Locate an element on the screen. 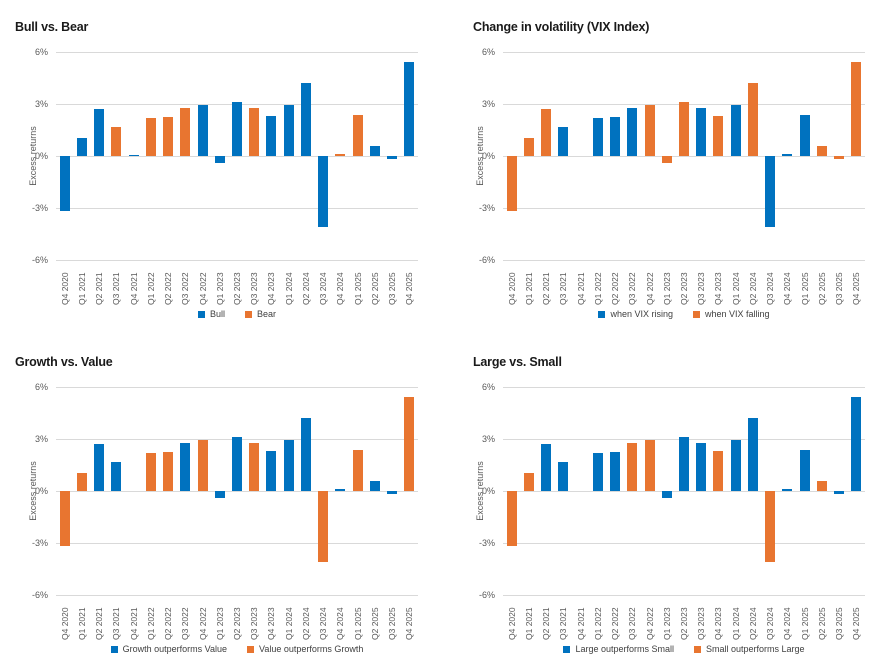 This screenshot has height=670, width=894. legend: Bull Bear is located at coordinates (237, 314).